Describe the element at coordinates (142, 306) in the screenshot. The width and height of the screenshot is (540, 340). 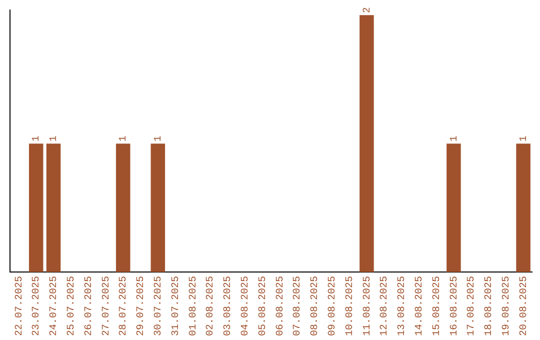
I see `x-tick-label: 29.07.2025` at that location.